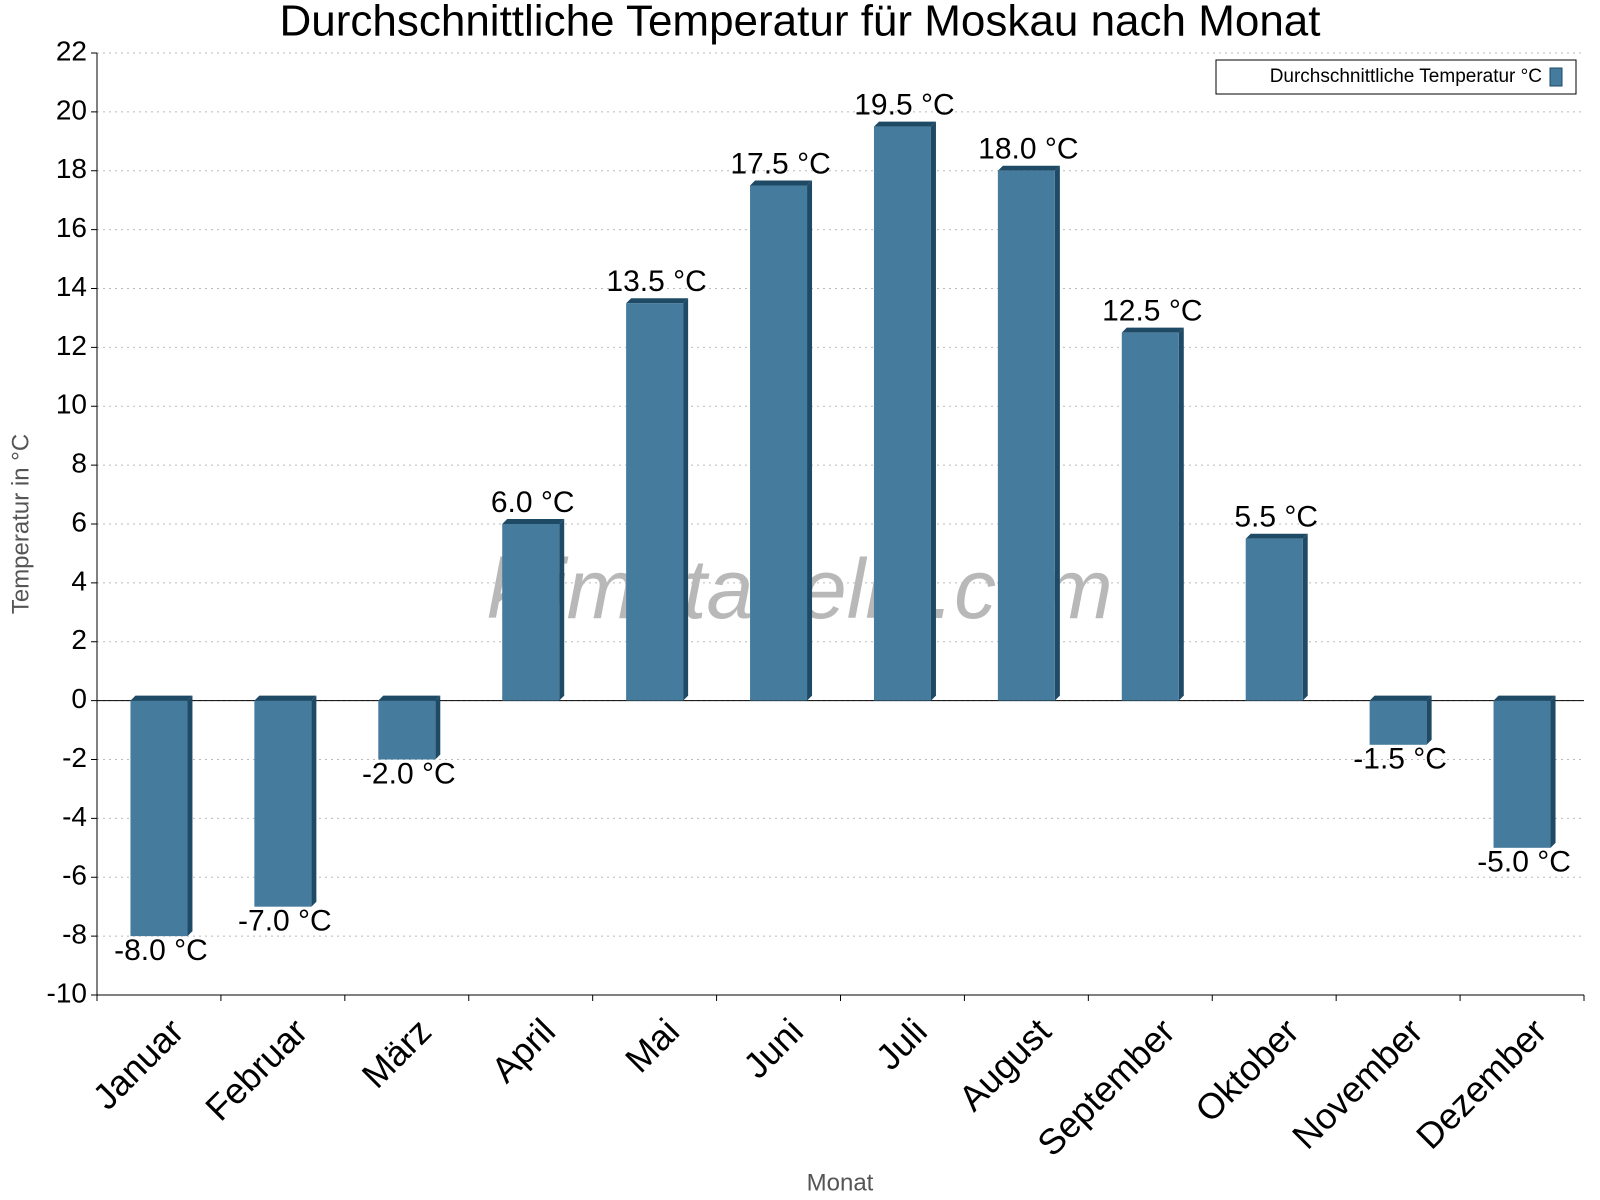  Describe the element at coordinates (256, 1069) in the screenshot. I see `x-tick-label: Februar` at that location.